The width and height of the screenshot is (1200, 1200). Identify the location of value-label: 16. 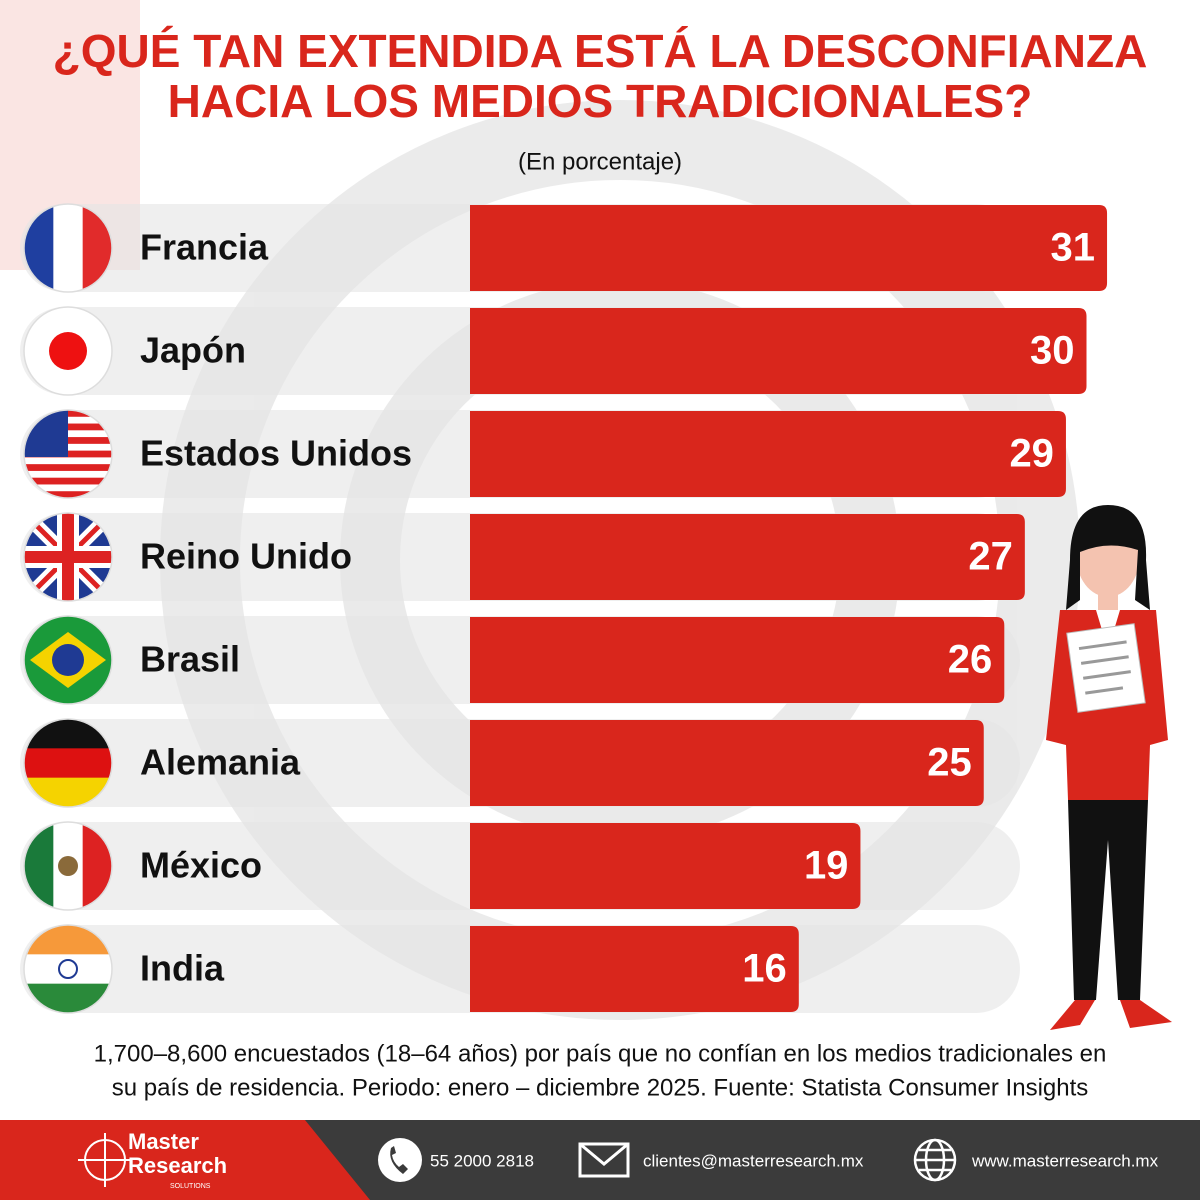
(764, 969).